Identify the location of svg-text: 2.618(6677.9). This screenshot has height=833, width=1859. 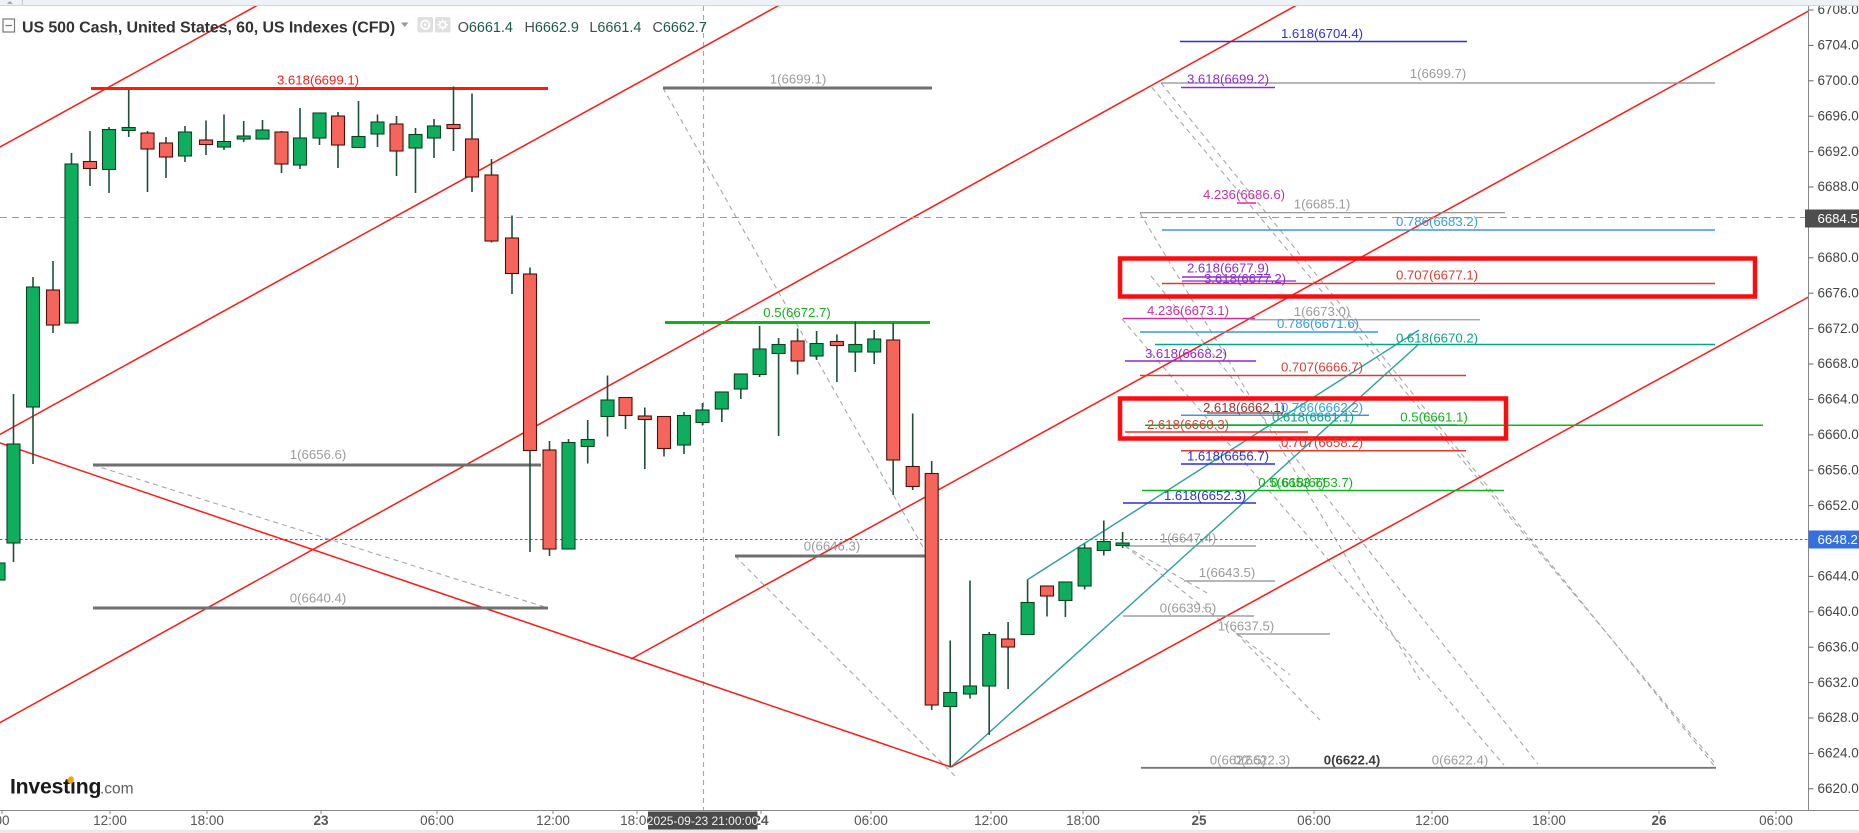
(1228, 268).